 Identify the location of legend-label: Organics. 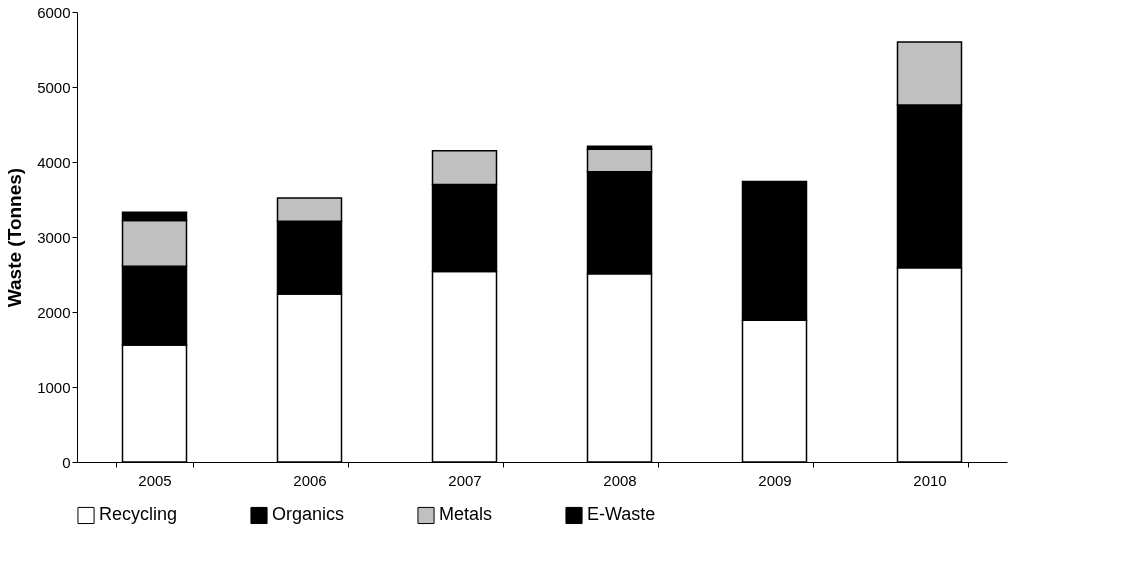
(308, 514).